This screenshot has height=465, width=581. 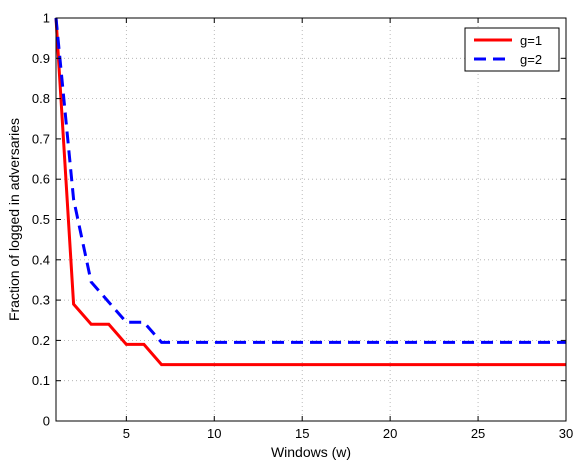 What do you see at coordinates (41, 58) in the screenshot?
I see `y-tick-label: 0.9` at bounding box center [41, 58].